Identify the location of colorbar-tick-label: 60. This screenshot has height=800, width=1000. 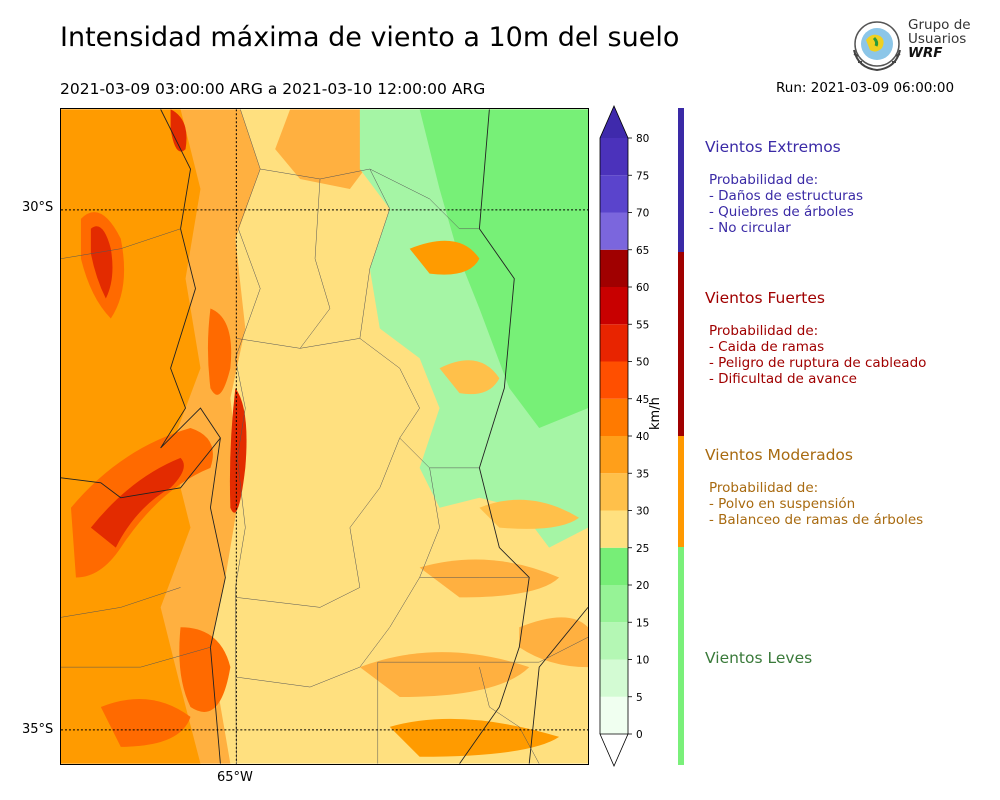
(642, 288).